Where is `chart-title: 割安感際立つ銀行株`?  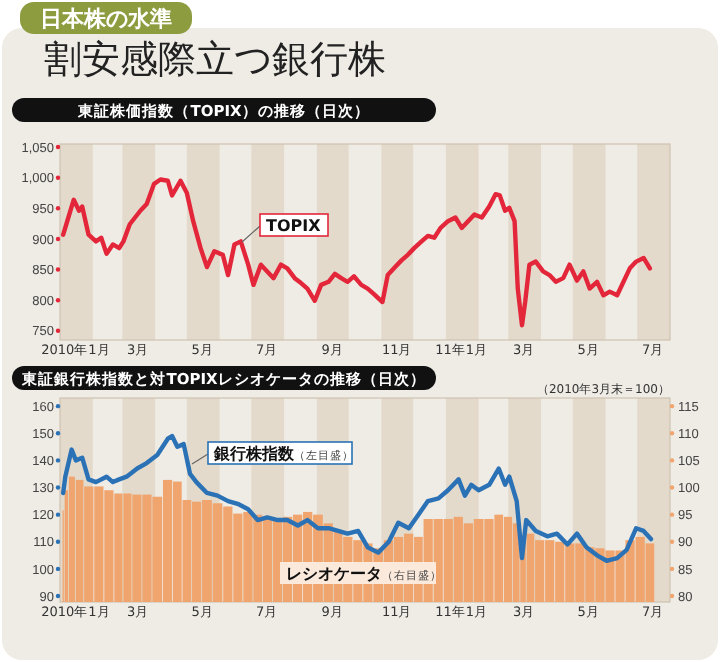
chart-title: 割安感際立つ銀行株 is located at coordinates (215, 60).